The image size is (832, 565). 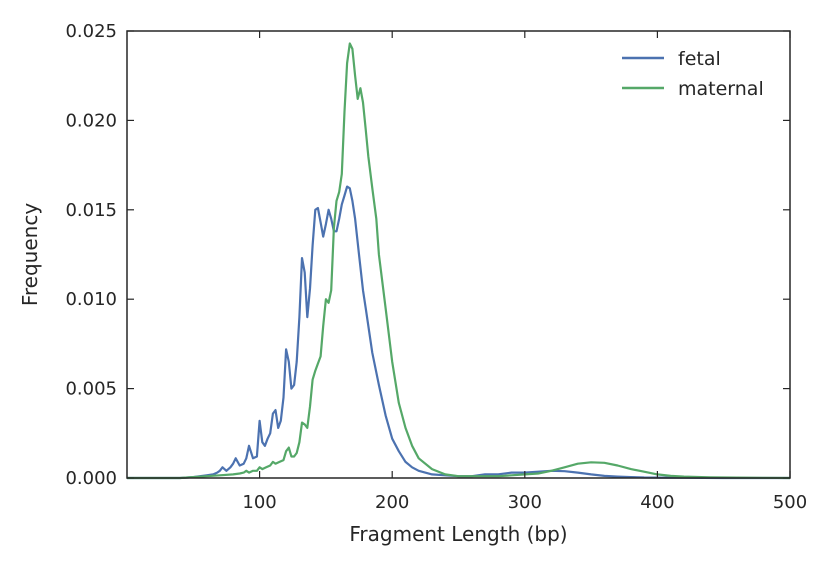 What do you see at coordinates (259, 502) in the screenshot?
I see `x-tick-label: 100` at bounding box center [259, 502].